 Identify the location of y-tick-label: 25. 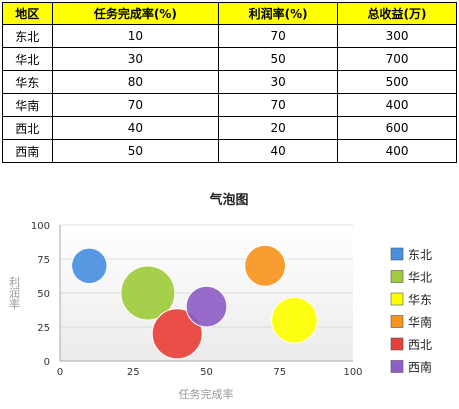
(43, 328).